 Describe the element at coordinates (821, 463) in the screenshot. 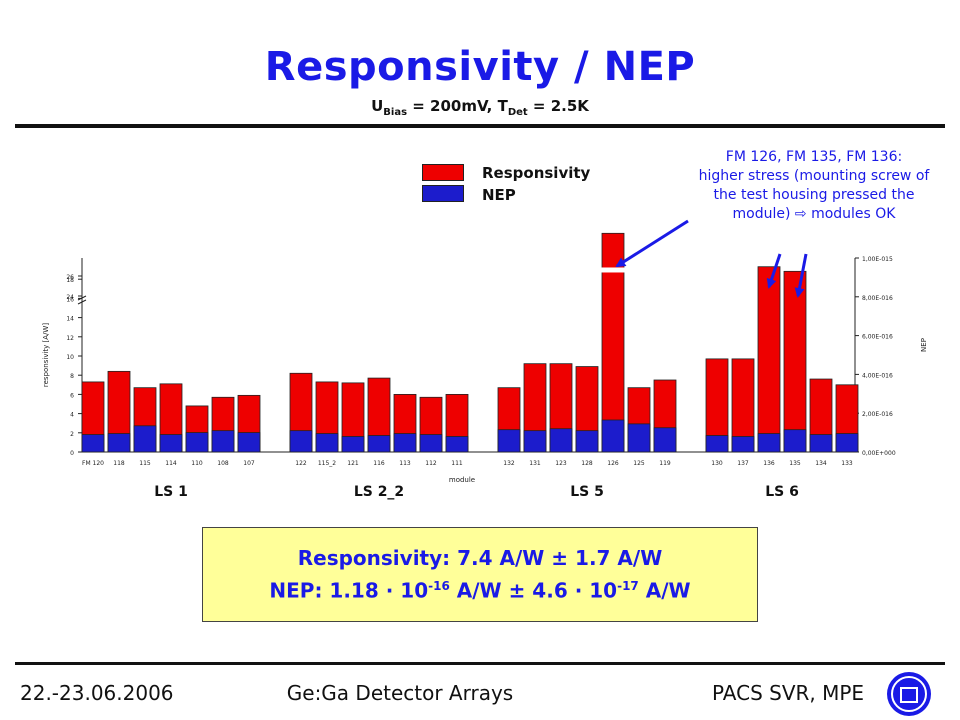

I see `x-tick-label: 134` at that location.